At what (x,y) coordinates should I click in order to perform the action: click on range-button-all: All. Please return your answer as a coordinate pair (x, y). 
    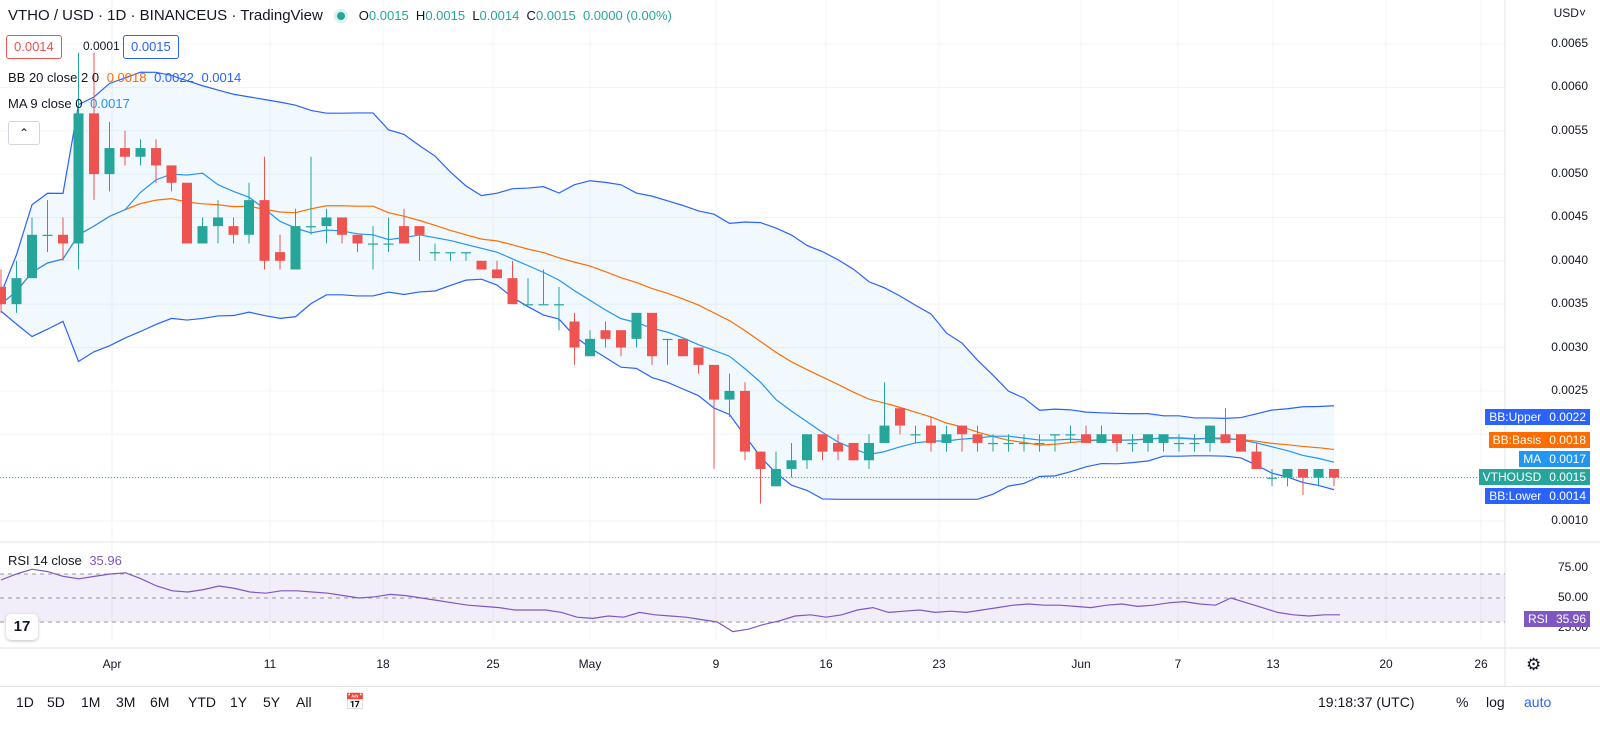
    Looking at the image, I should click on (304, 702).